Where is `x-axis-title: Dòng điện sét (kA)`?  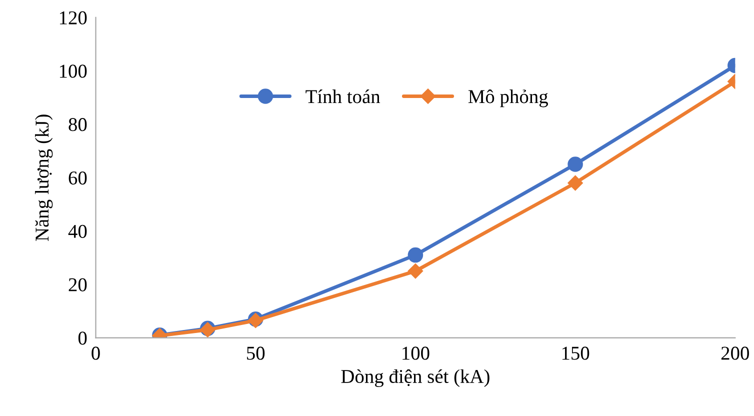 x-axis-title: Dòng điện sét (kA) is located at coordinates (415, 378).